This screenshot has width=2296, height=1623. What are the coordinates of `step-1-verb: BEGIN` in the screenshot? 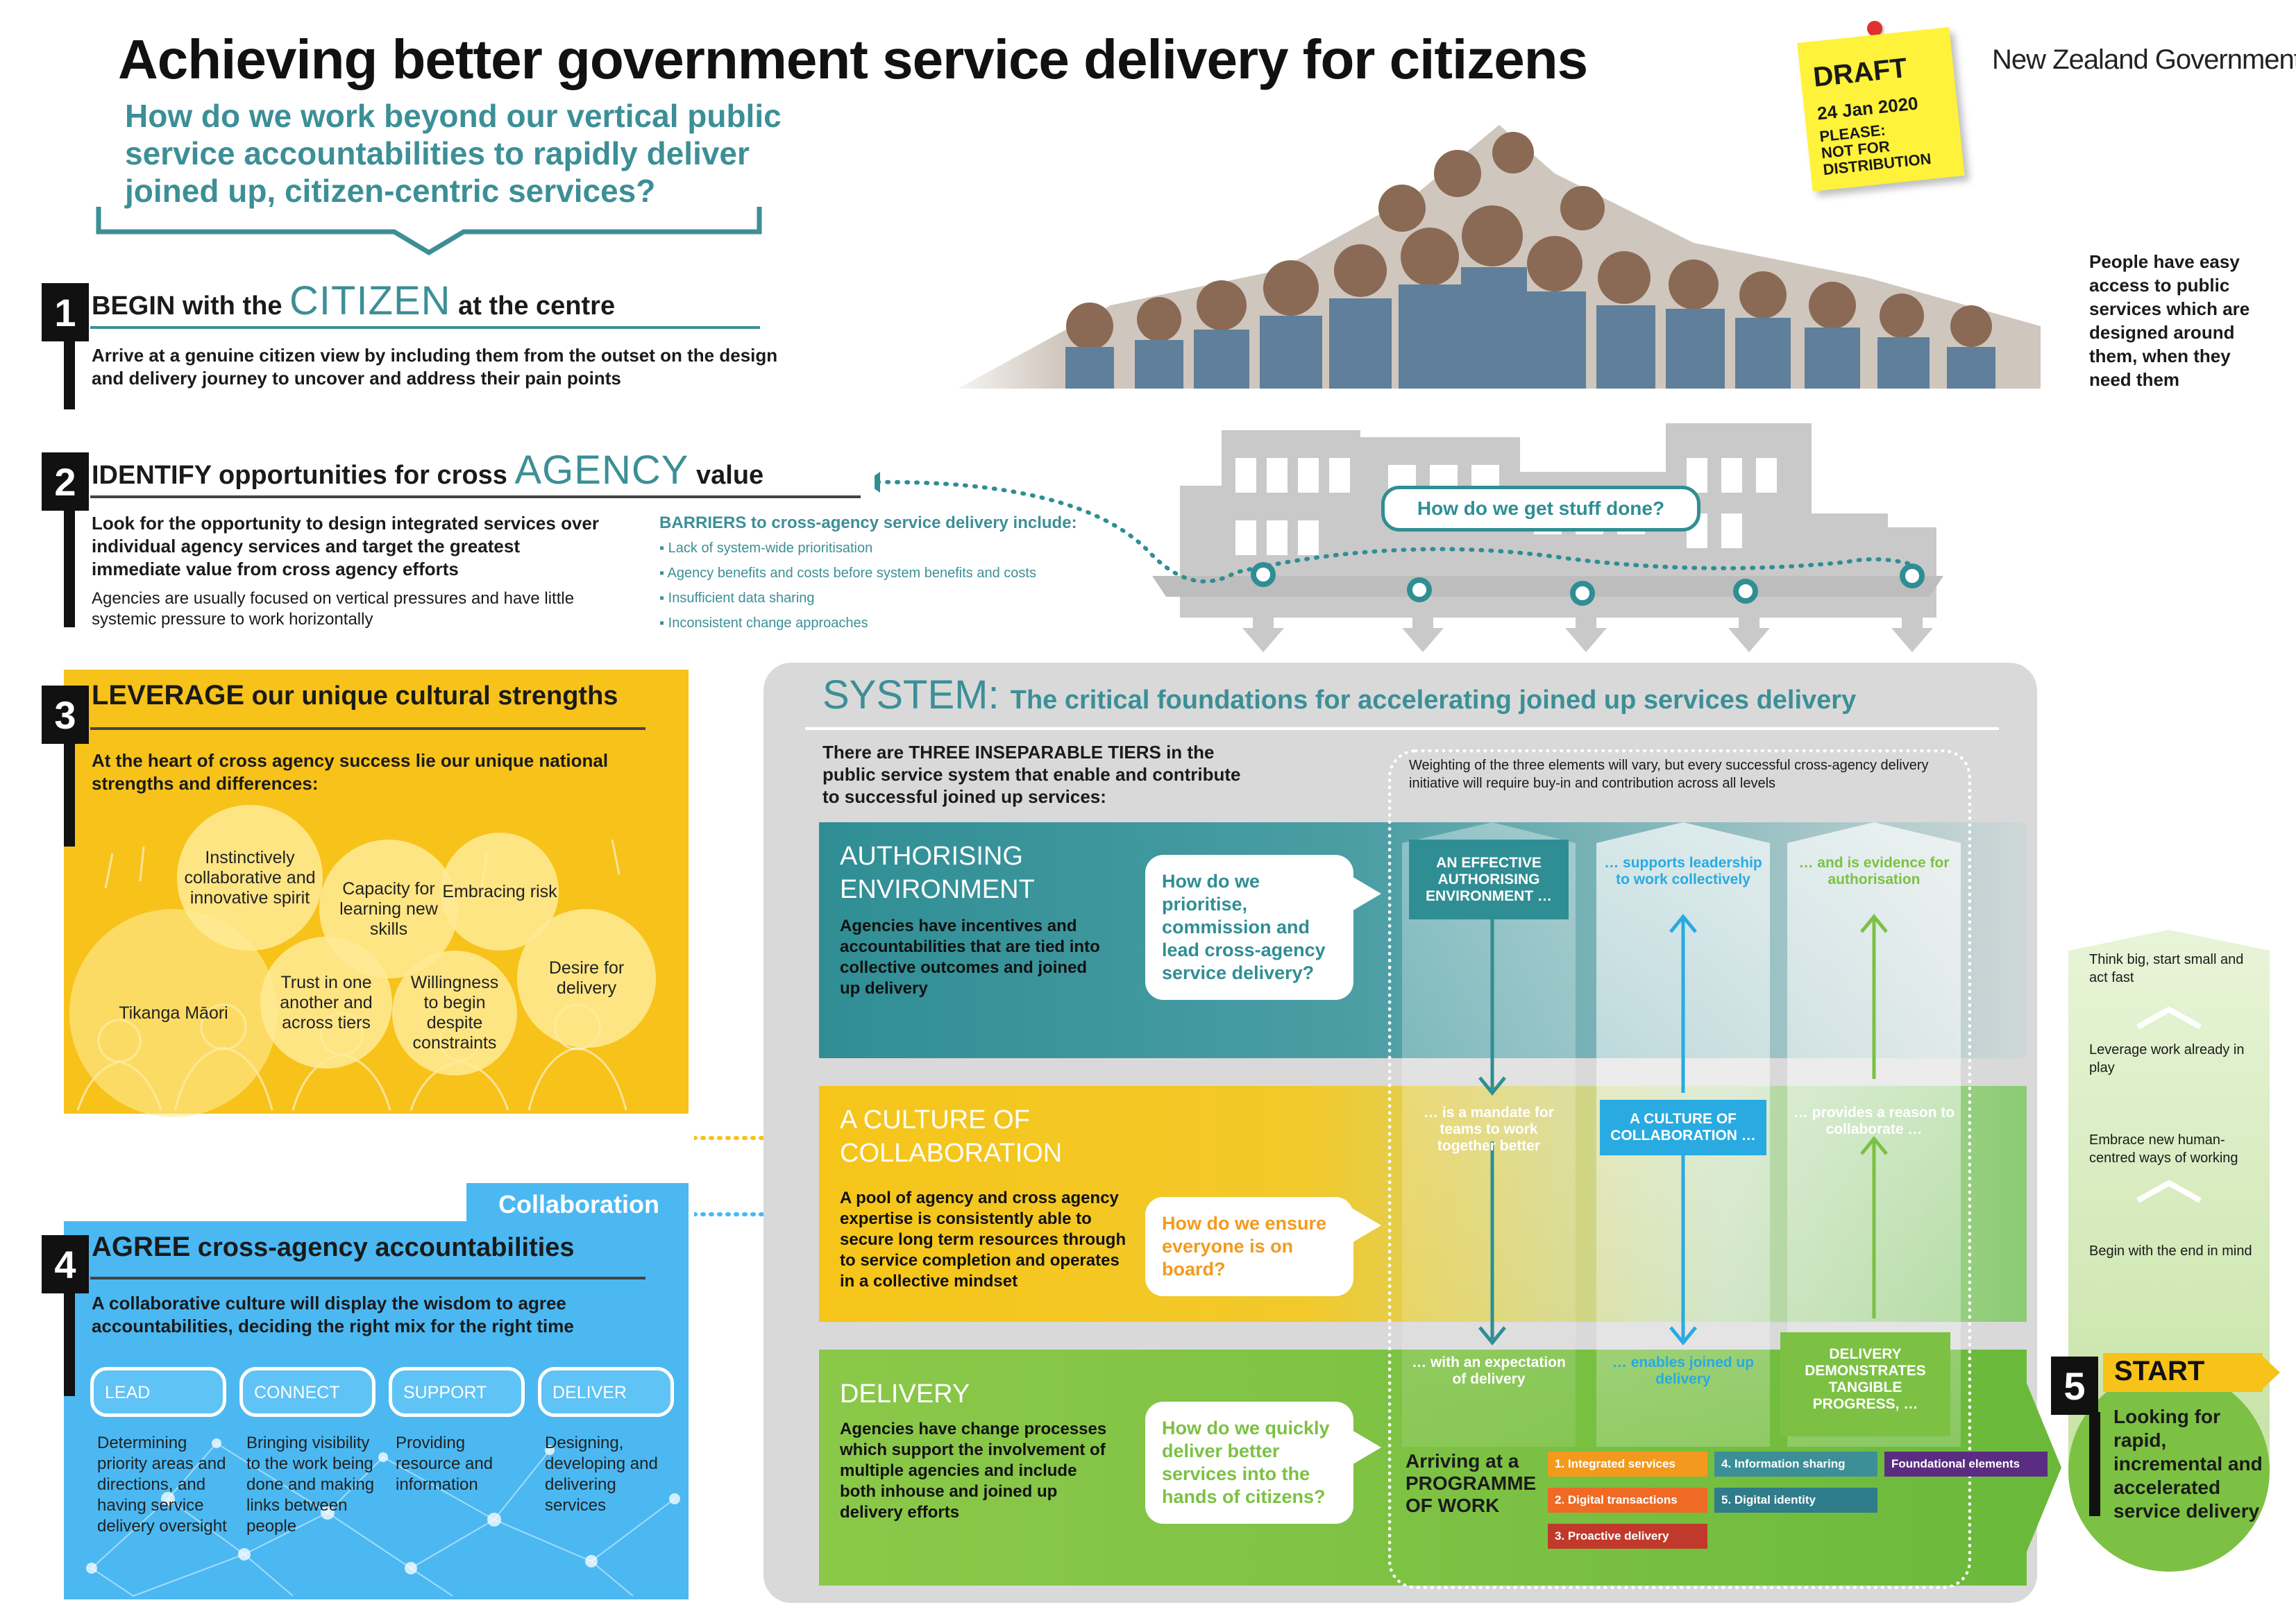 It's located at (134, 306).